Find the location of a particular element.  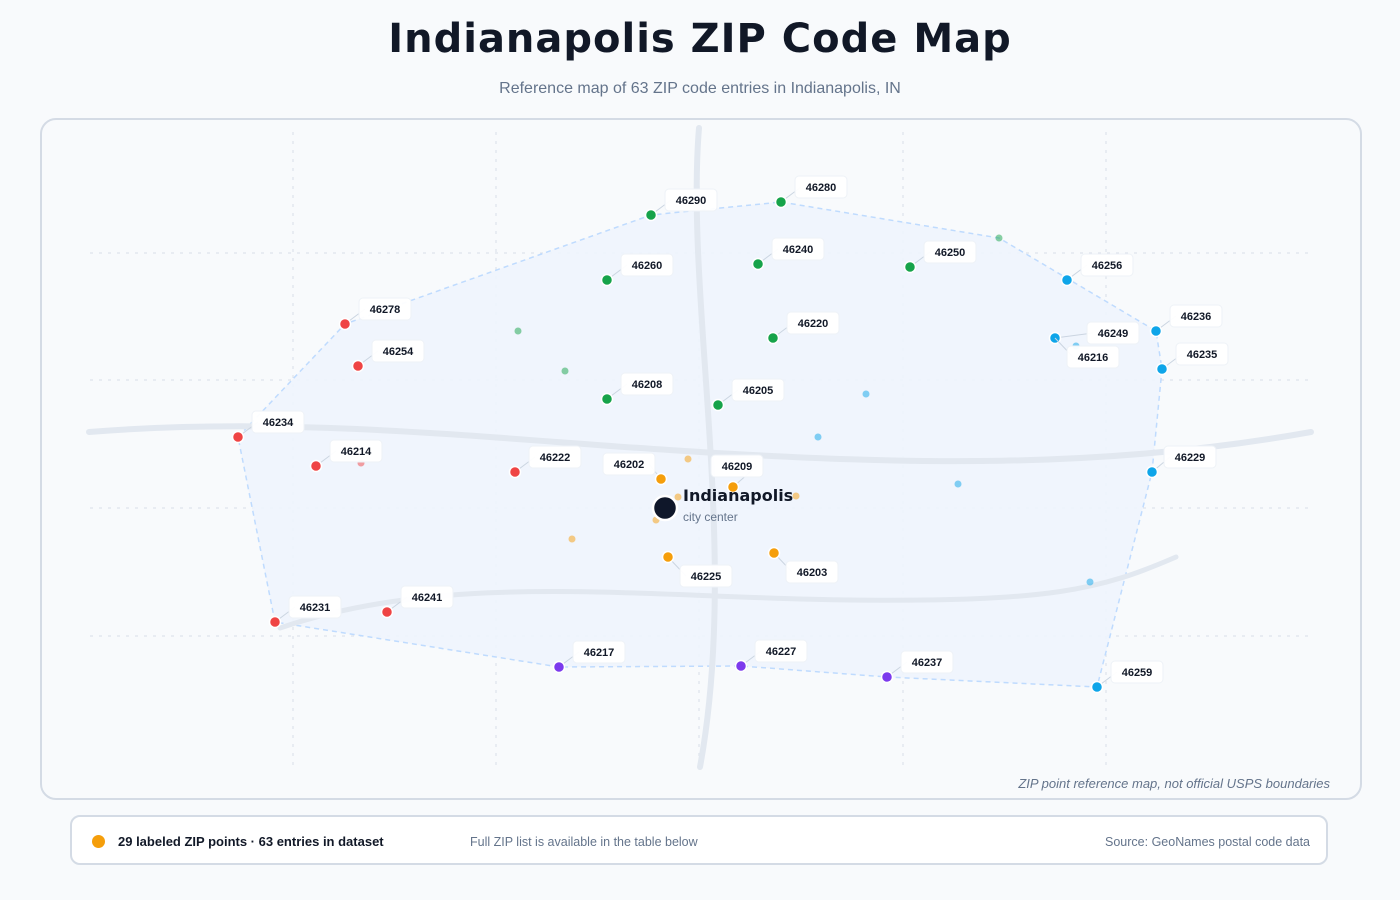

zip-label-46260: 46260 is located at coordinates (647, 266).